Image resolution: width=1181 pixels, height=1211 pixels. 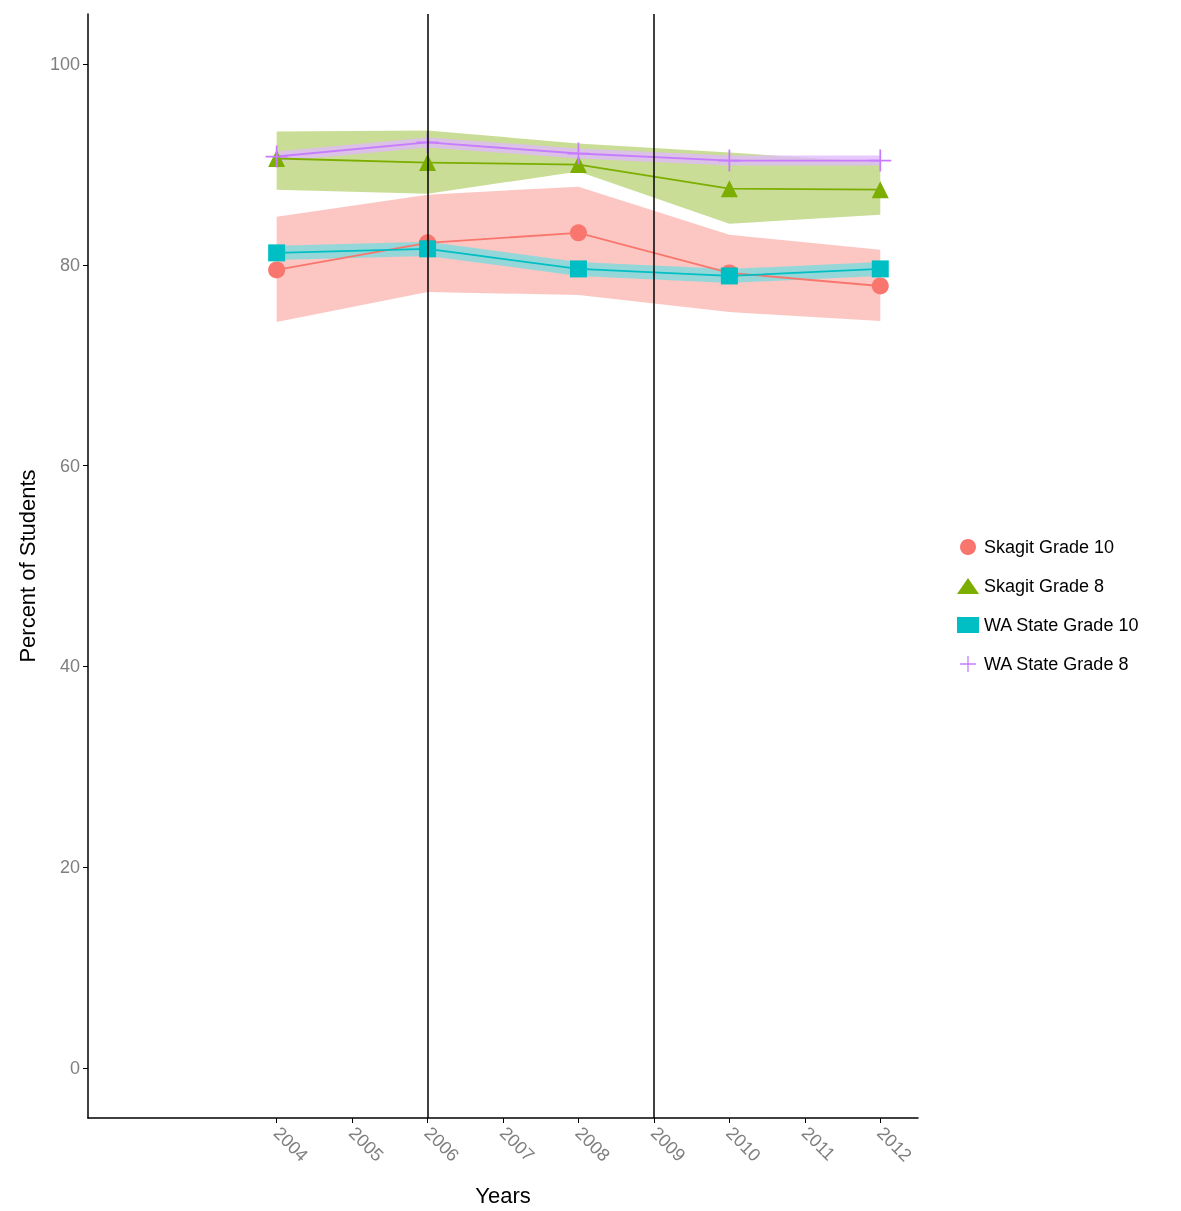 I want to click on y-tick-label: 20, so click(x=69, y=867).